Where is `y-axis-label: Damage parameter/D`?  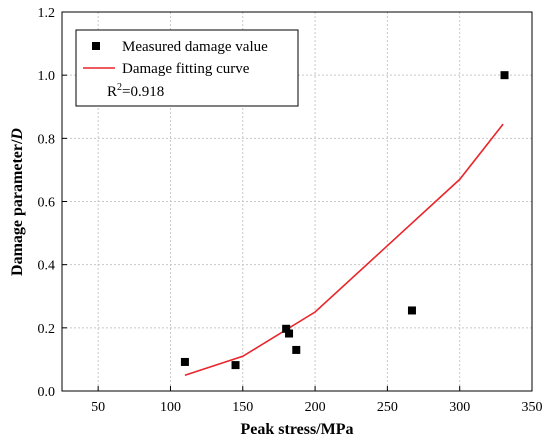
y-axis-label: Damage parameter/D is located at coordinates (17, 202).